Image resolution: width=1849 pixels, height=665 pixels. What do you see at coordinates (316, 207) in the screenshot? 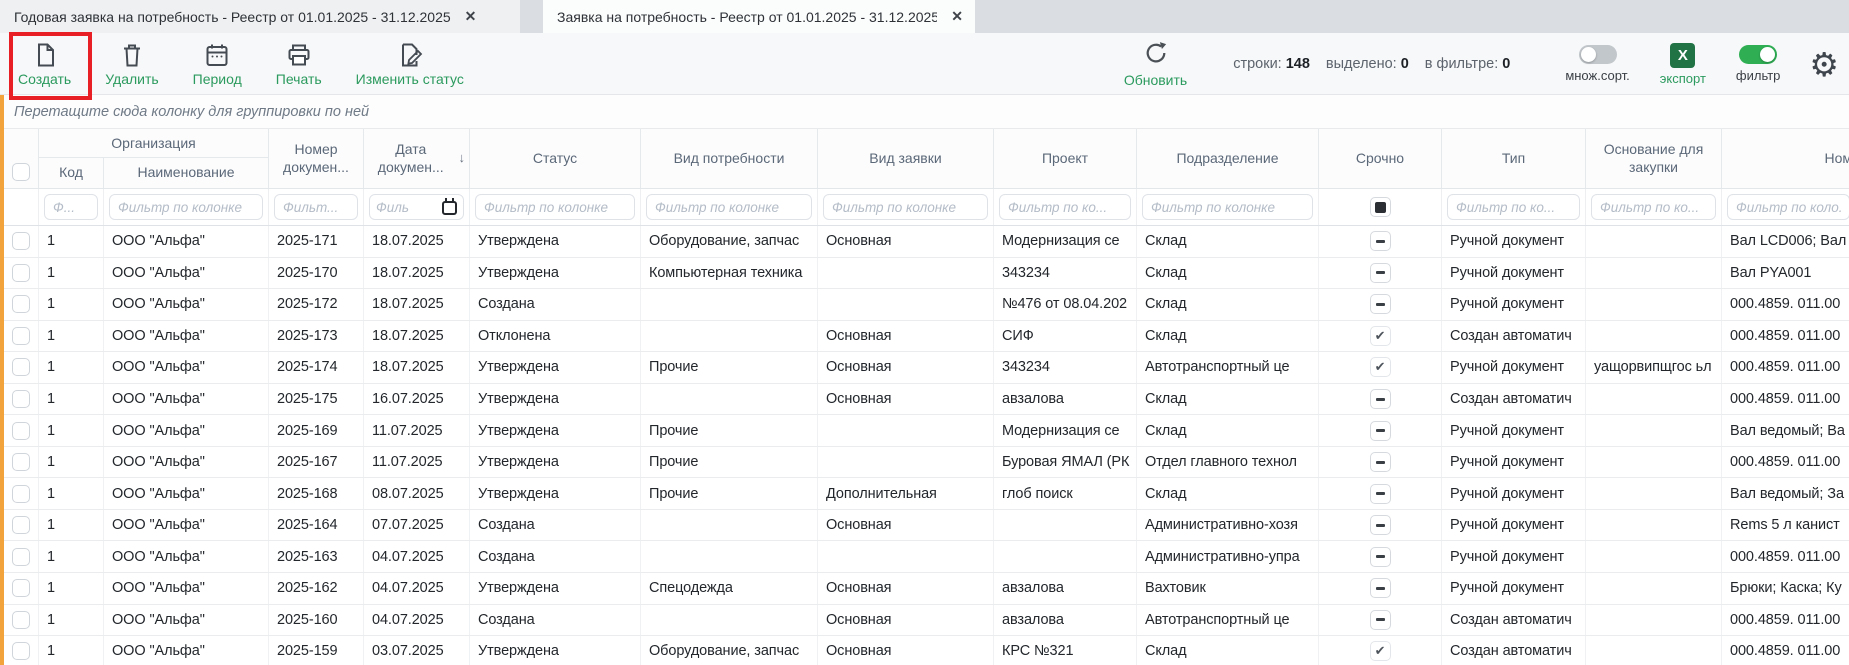
I see `filter-number-input` at bounding box center [316, 207].